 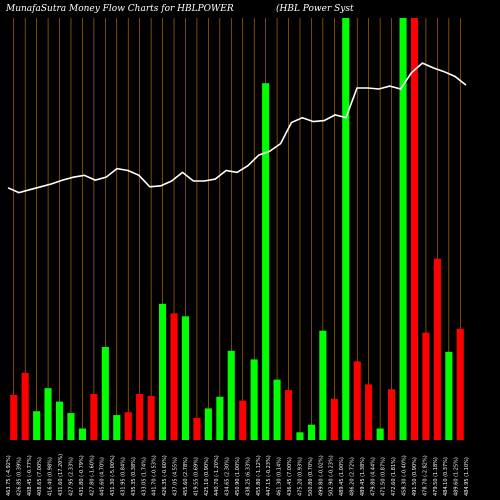 I want to click on x-tick-label: 461.30 (0.14%), so click(x=280, y=476).